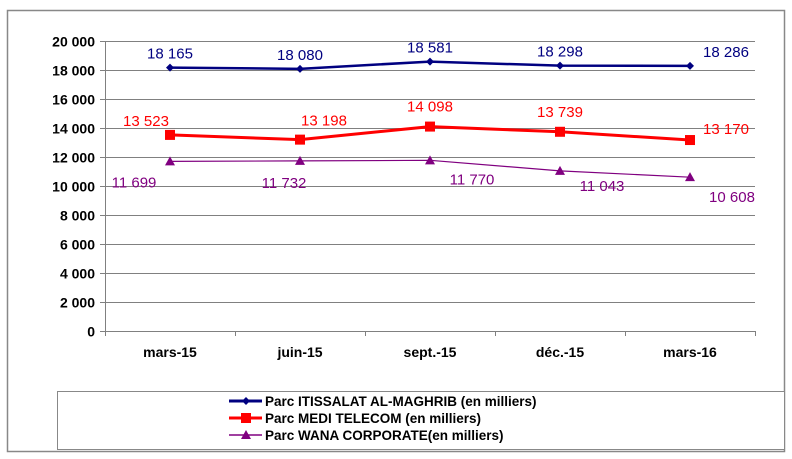  What do you see at coordinates (430, 352) in the screenshot?
I see `x-tick-label: sept.-15` at bounding box center [430, 352].